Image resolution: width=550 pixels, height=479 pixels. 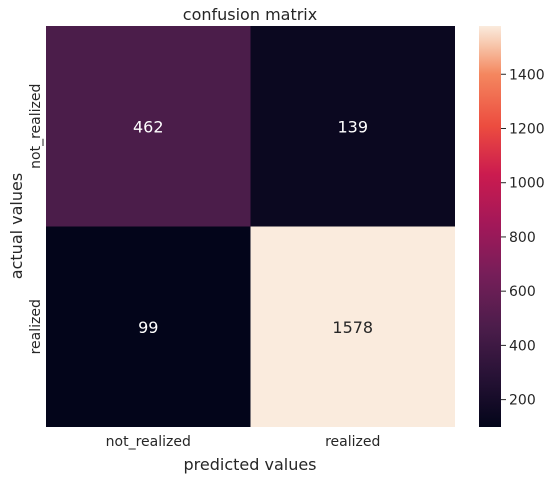 What do you see at coordinates (250, 14) in the screenshot?
I see `chart-title: confusion matrix` at bounding box center [250, 14].